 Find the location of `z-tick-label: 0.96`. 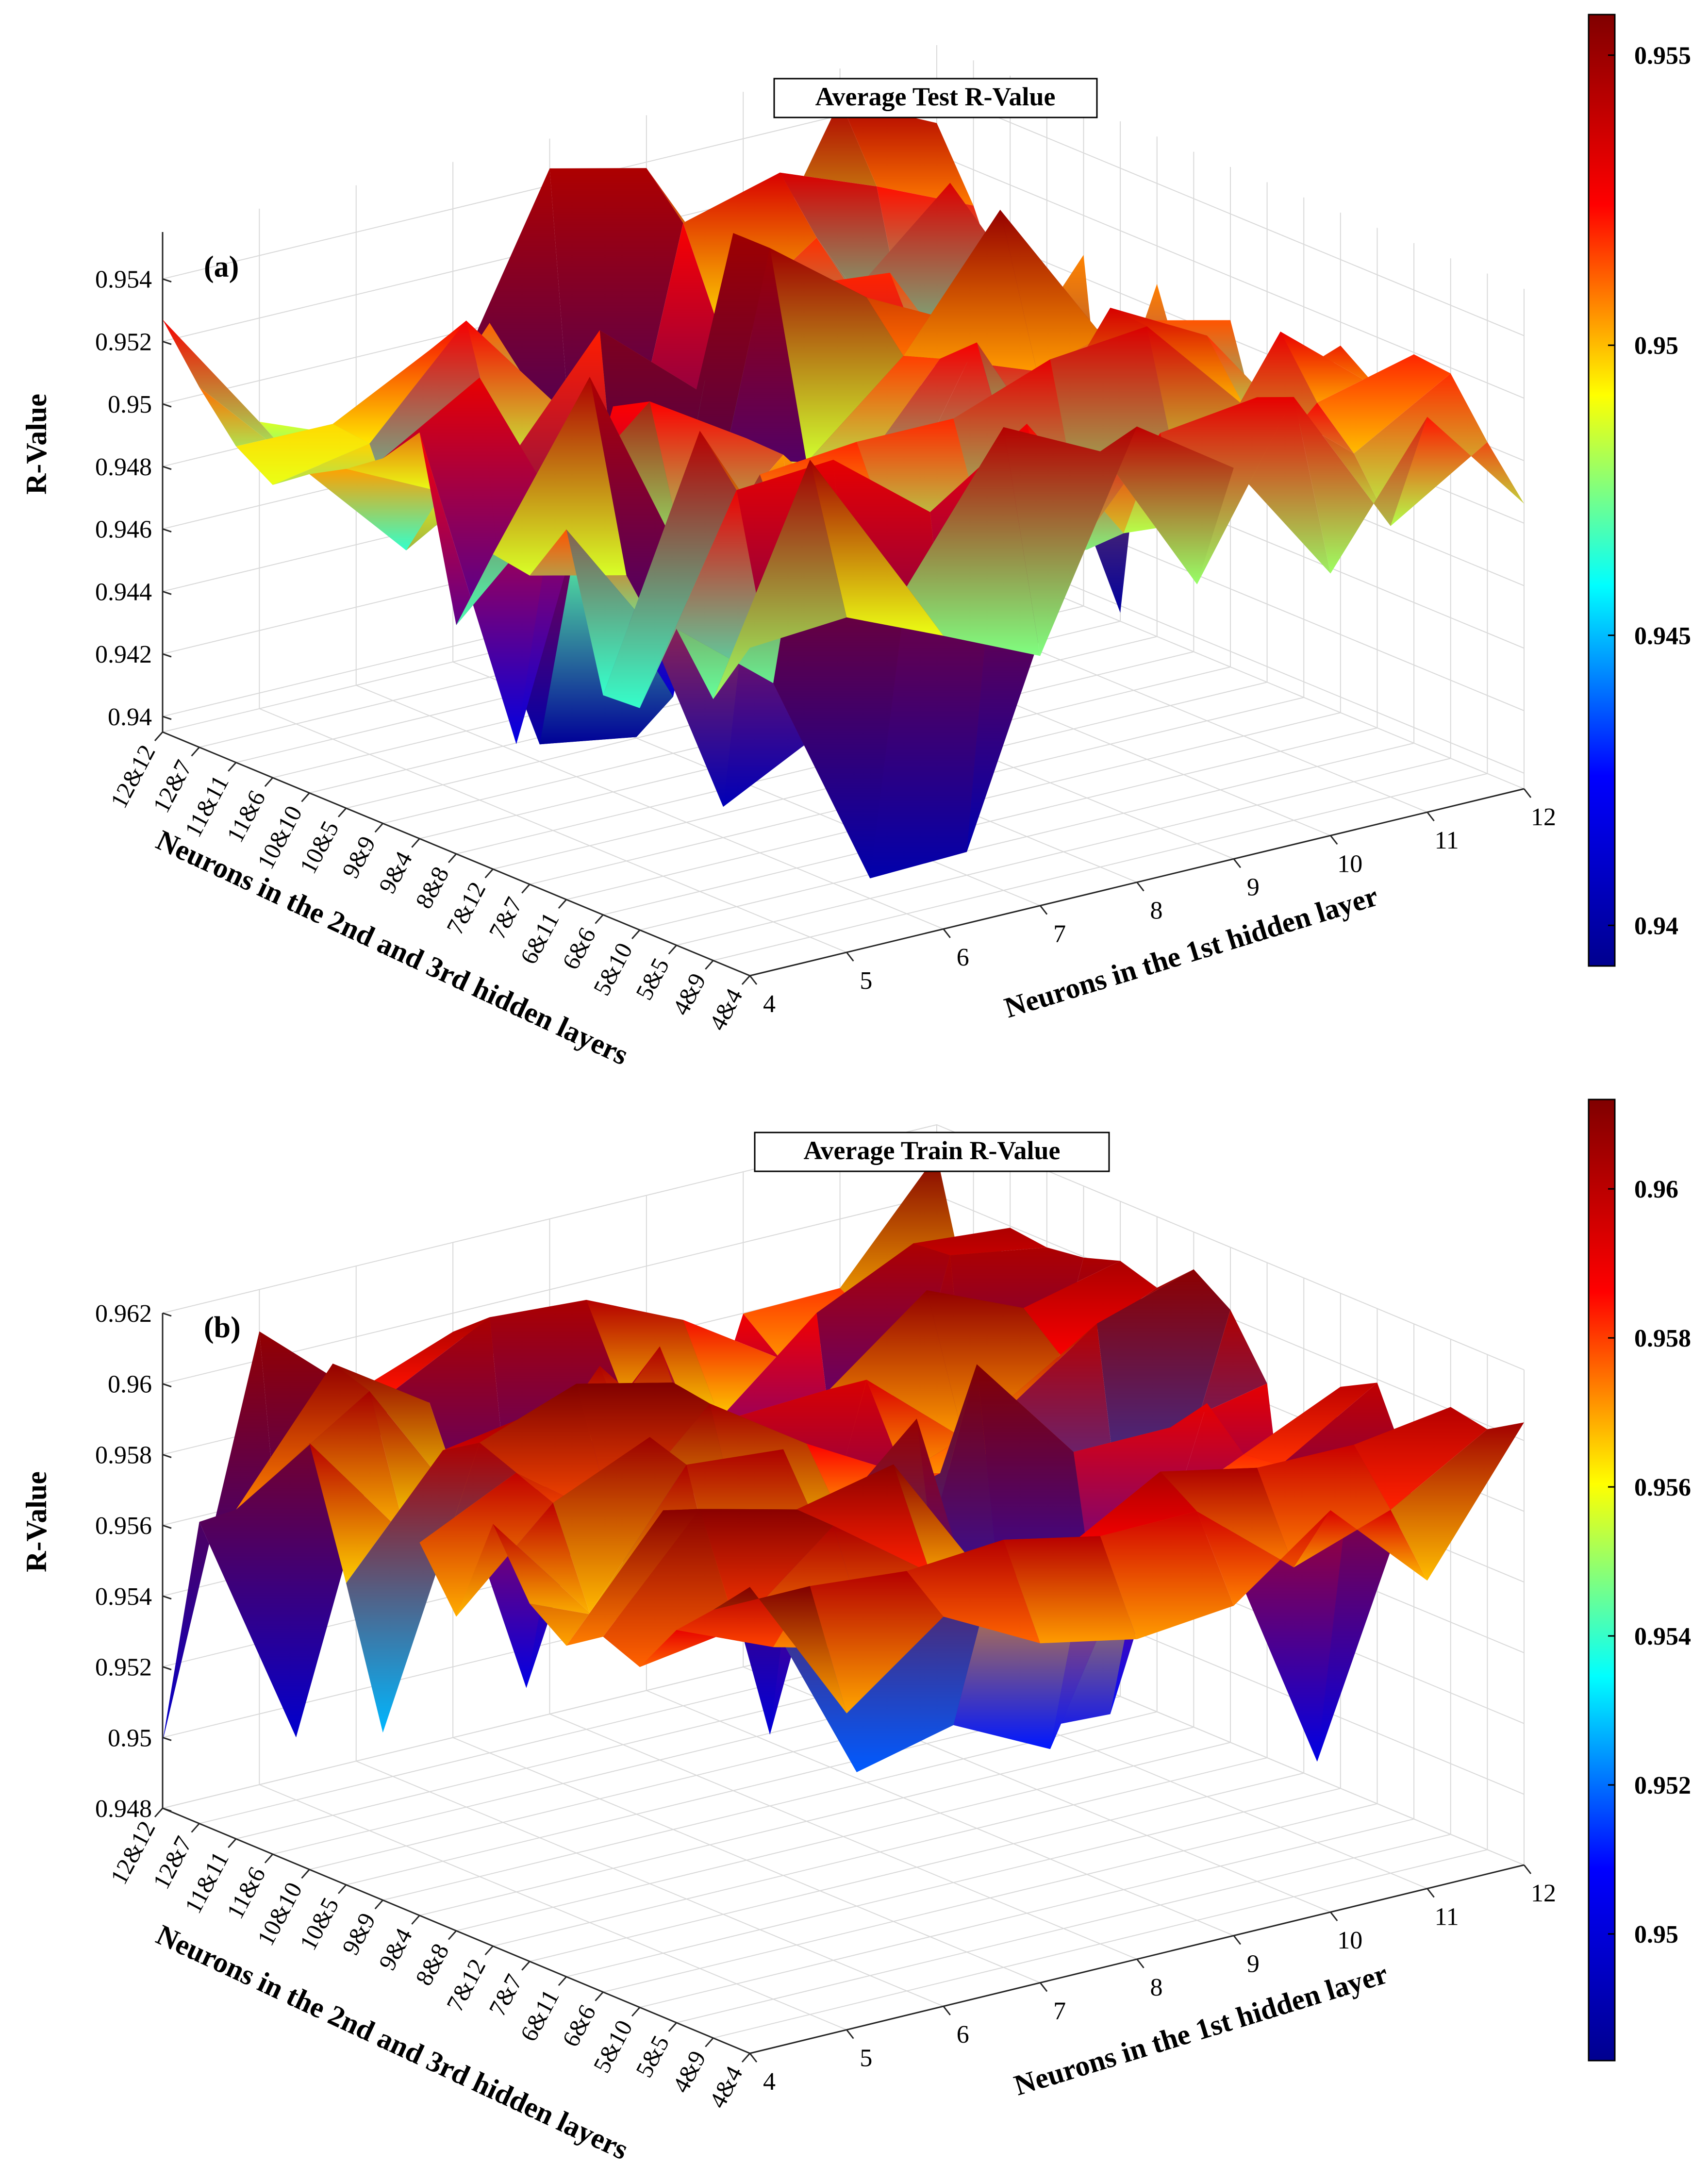

z-tick-label: 0.96 is located at coordinates (130, 1385).